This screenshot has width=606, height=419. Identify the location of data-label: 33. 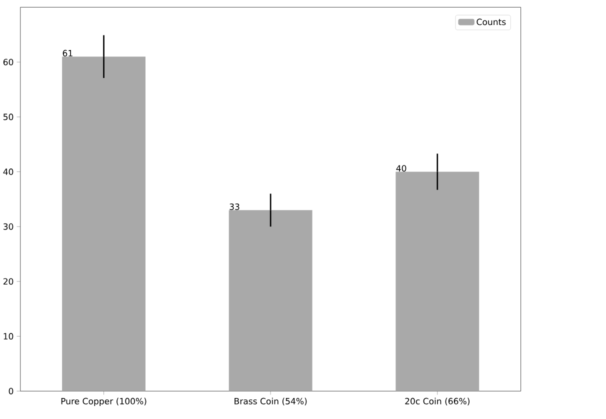
(235, 206).